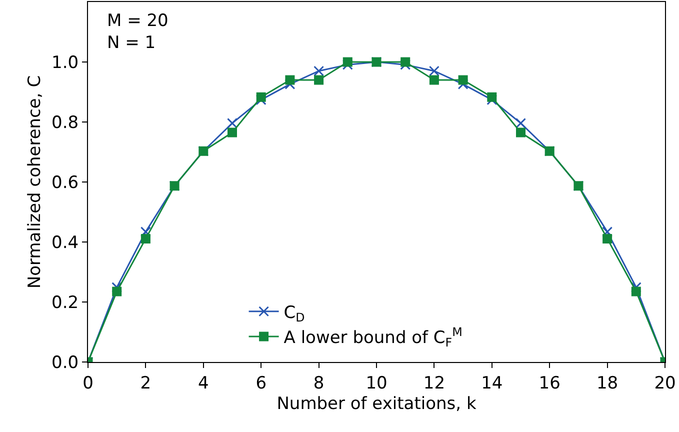  I want to click on x-tick-label: 14, so click(492, 383).